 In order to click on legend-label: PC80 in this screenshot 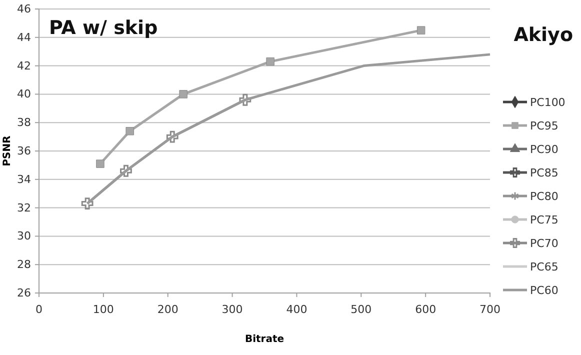, I will do `click(544, 196)`.